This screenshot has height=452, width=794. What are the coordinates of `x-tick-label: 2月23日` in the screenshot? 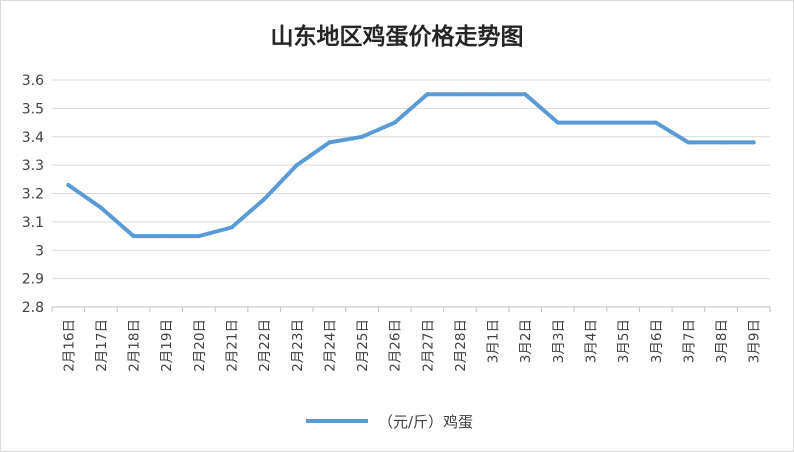 It's located at (298, 345).